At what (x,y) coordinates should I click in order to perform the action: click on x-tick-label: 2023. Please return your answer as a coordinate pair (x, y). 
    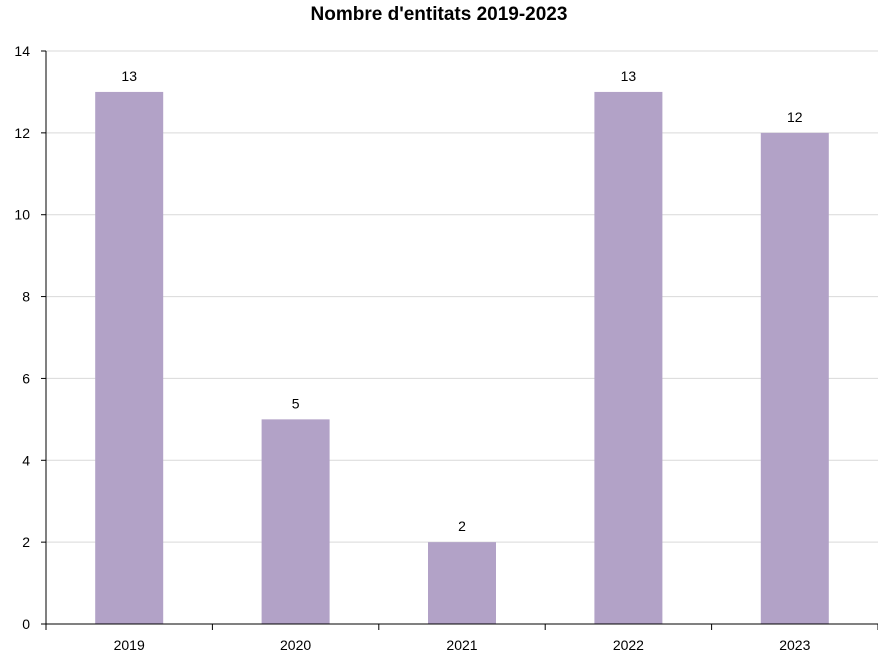
    Looking at the image, I should click on (794, 645).